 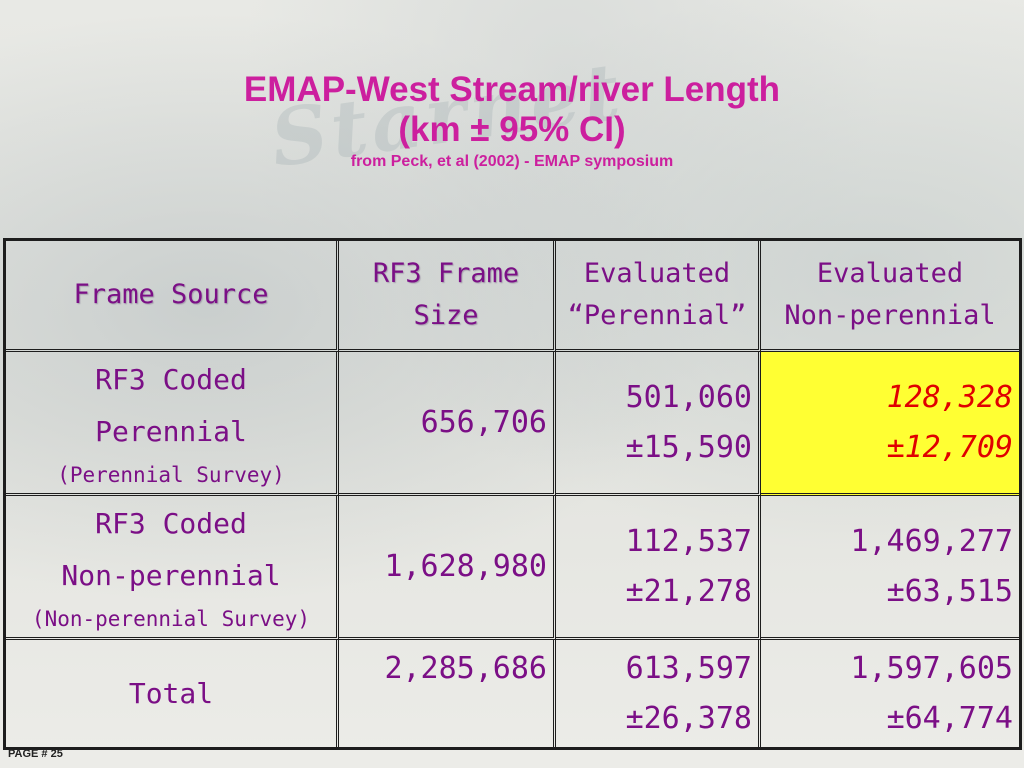 I want to click on cell-evaluated-perennial: 112,537 ±21,278, so click(x=658, y=568).